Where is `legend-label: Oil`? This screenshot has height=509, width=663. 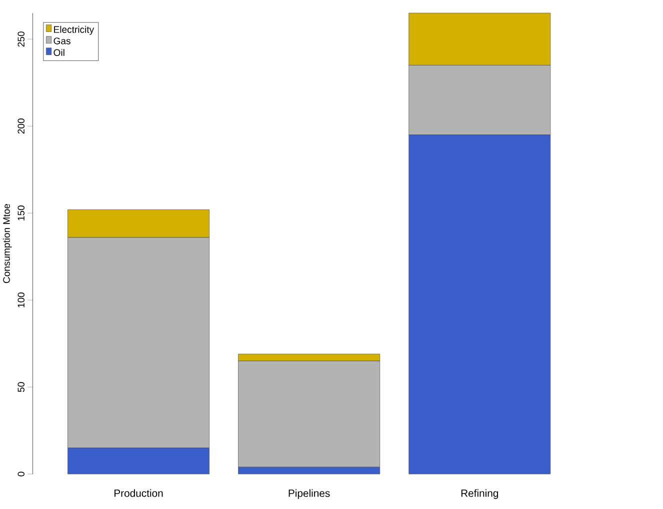
legend-label: Oil is located at coordinates (59, 52).